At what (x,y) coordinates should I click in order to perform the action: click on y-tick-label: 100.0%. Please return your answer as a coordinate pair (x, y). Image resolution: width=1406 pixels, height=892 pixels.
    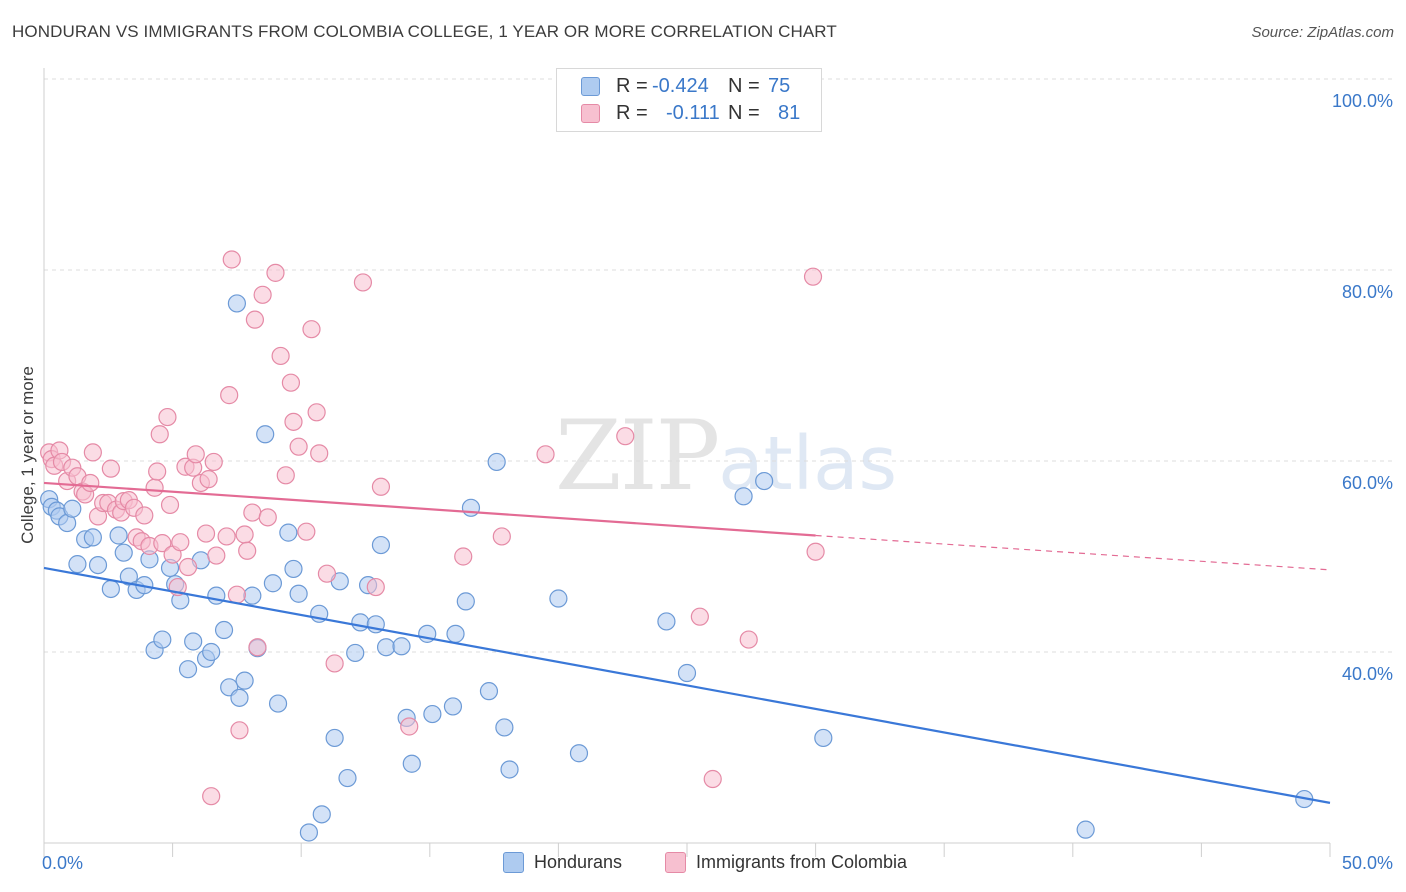
    Looking at the image, I should click on (1362, 101).